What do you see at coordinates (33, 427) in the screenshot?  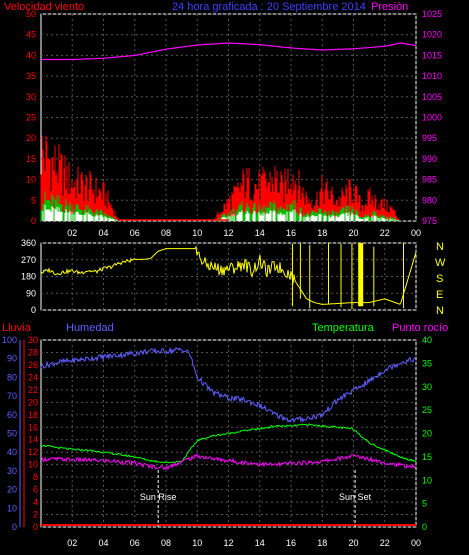 I see `rain-y-tick: 16` at bounding box center [33, 427].